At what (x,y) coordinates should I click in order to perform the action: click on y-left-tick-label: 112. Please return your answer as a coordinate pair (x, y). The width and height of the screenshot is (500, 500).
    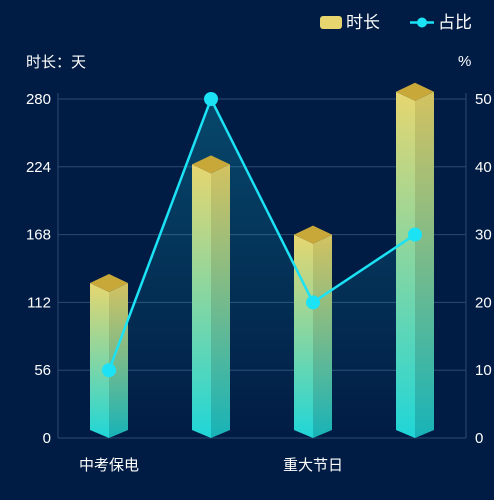
    Looking at the image, I should click on (39, 302).